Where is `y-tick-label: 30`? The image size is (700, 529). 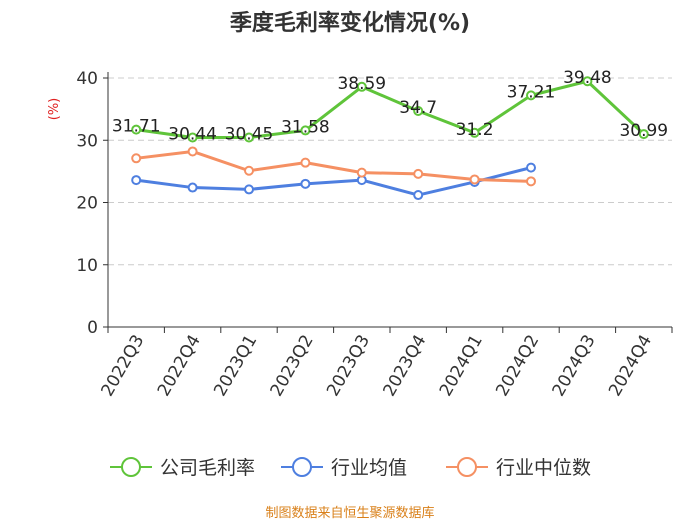
y-tick-label: 30 is located at coordinates (87, 141).